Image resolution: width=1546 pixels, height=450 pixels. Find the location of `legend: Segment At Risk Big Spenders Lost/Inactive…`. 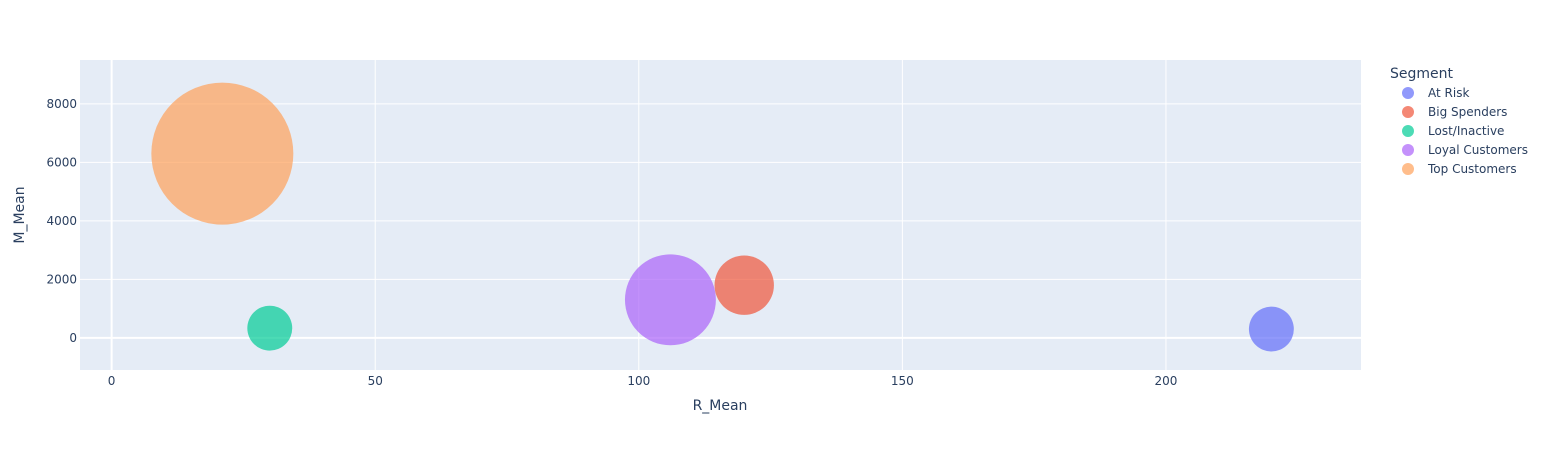

legend: Segment At Risk Big Spenders Lost/Inactive… is located at coordinates (1459, 121).